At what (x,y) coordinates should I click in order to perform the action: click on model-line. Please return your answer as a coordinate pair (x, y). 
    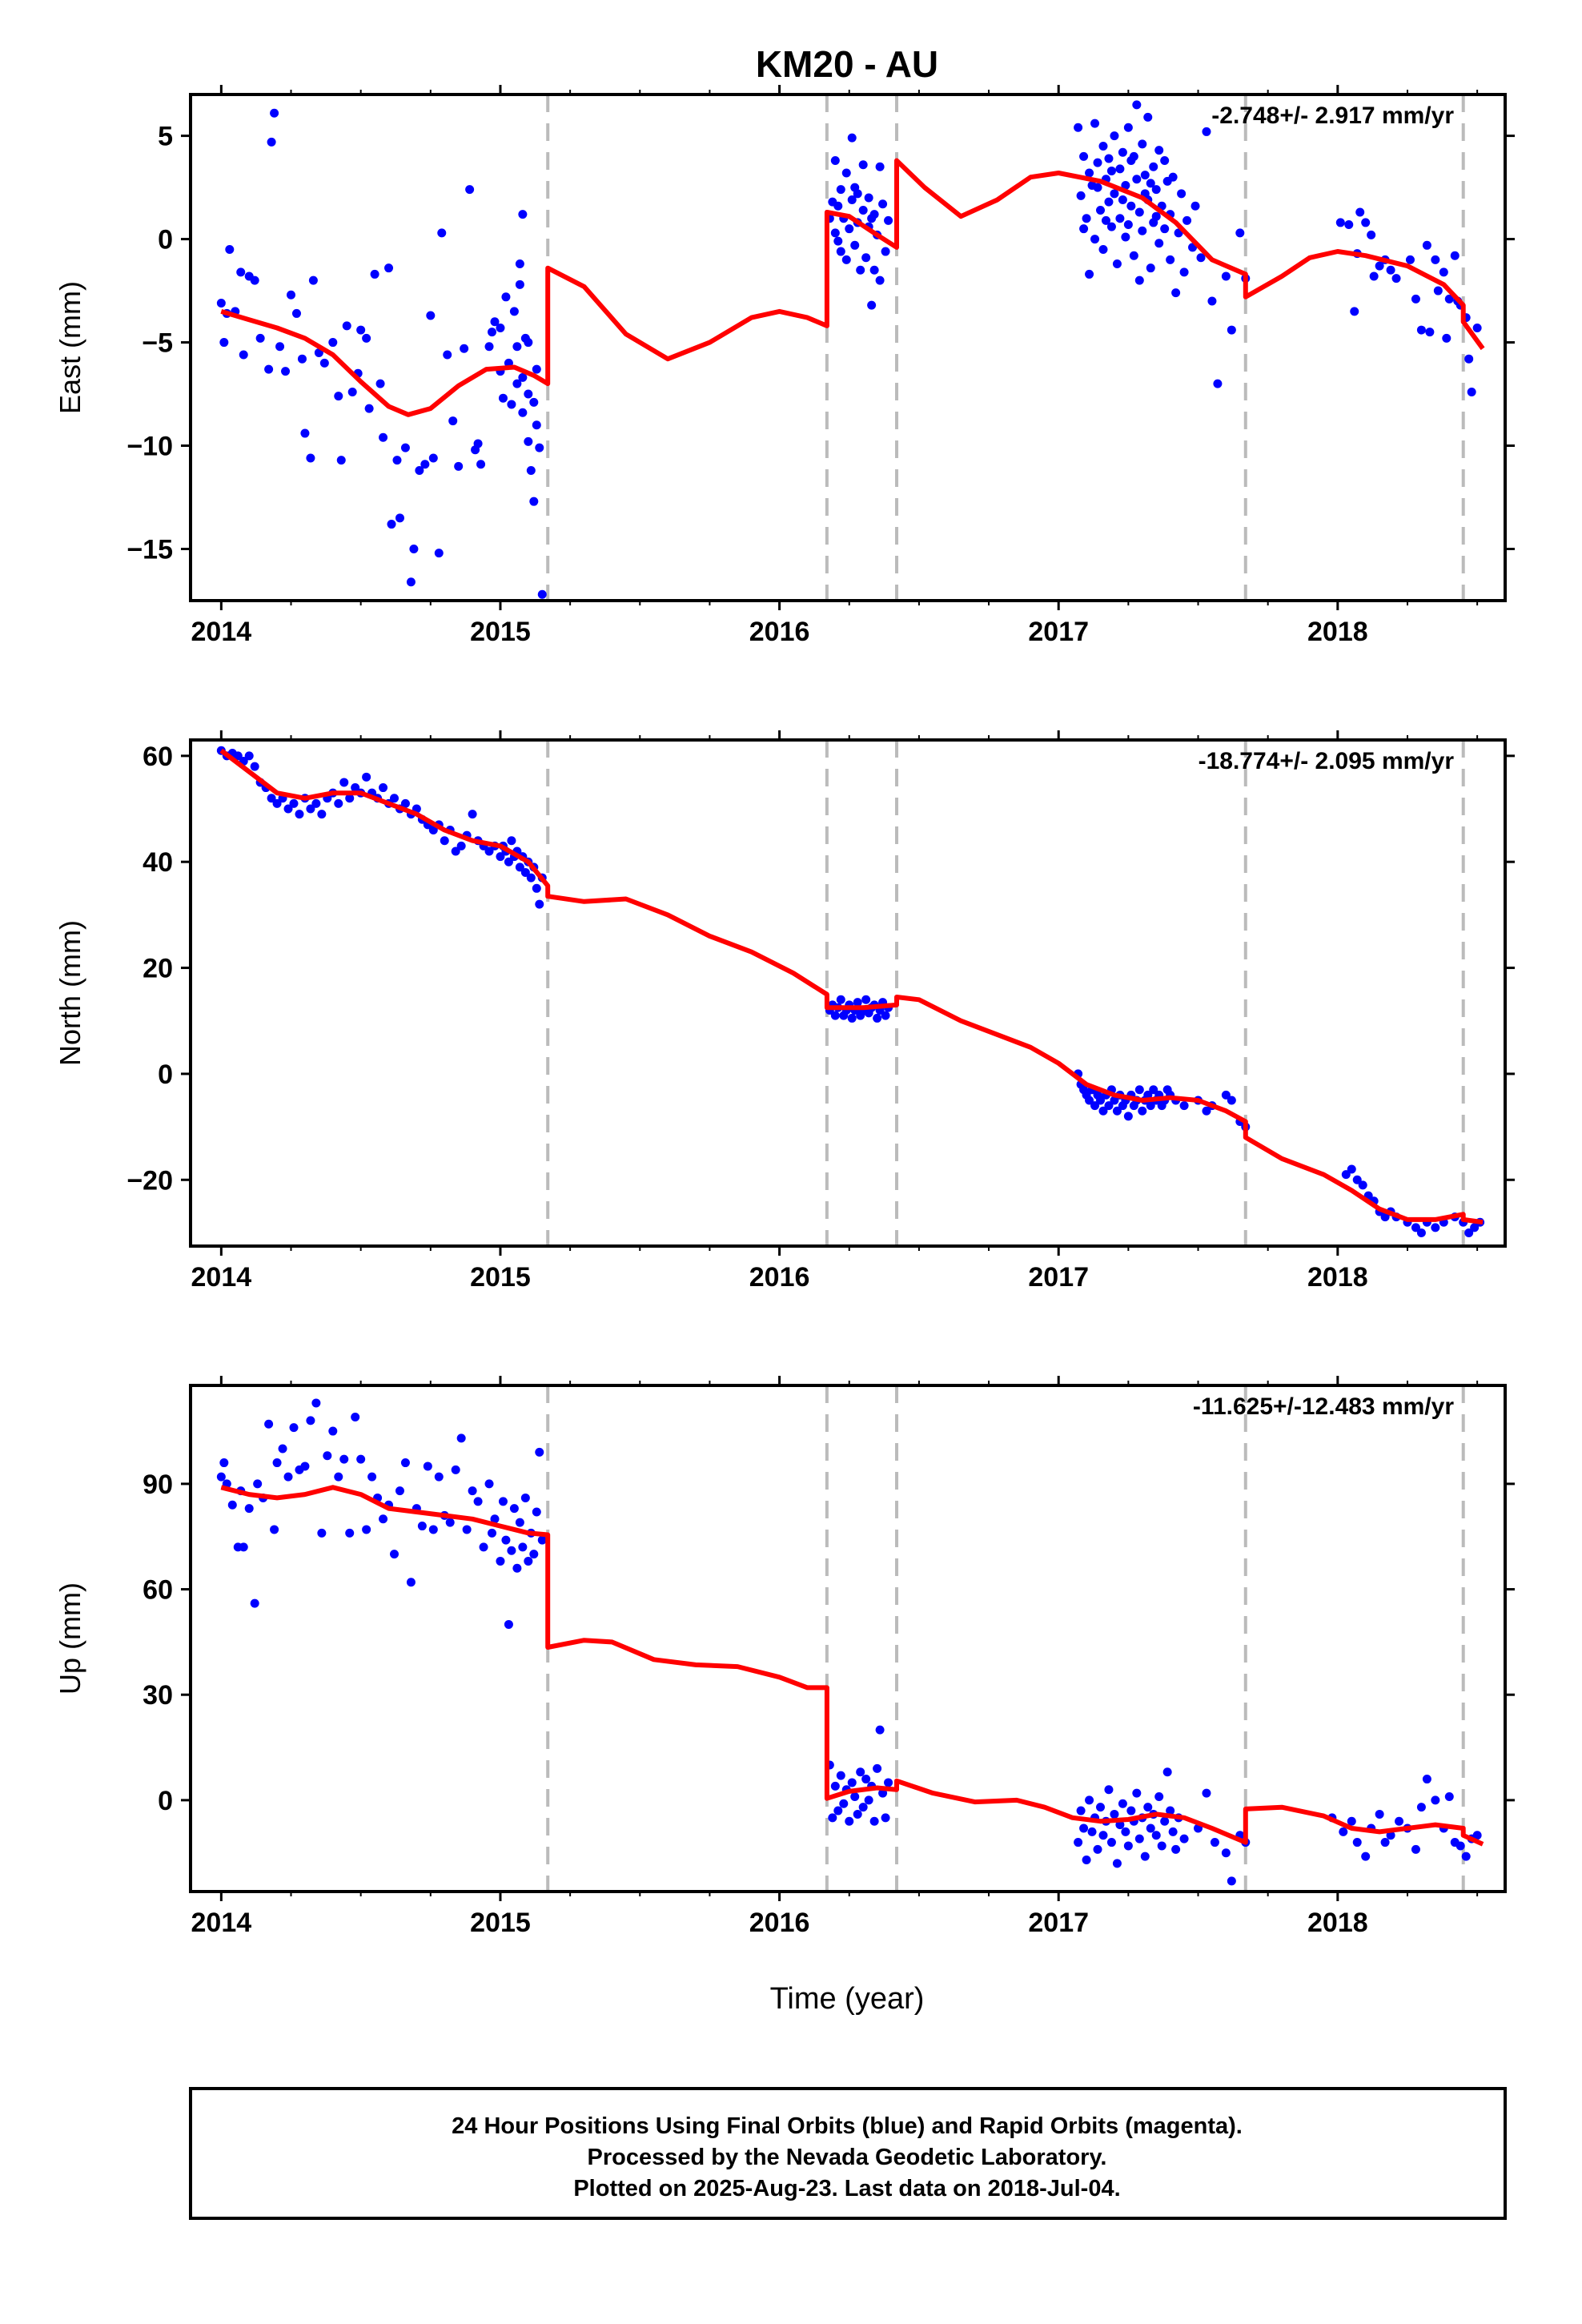
    Looking at the image, I should click on (852, 1666).